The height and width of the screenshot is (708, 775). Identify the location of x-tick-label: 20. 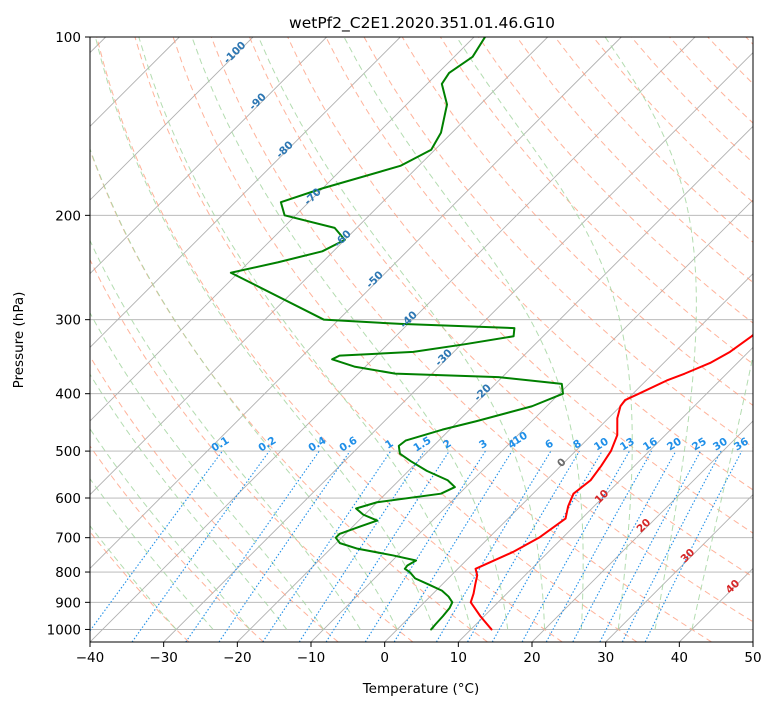
(531, 658).